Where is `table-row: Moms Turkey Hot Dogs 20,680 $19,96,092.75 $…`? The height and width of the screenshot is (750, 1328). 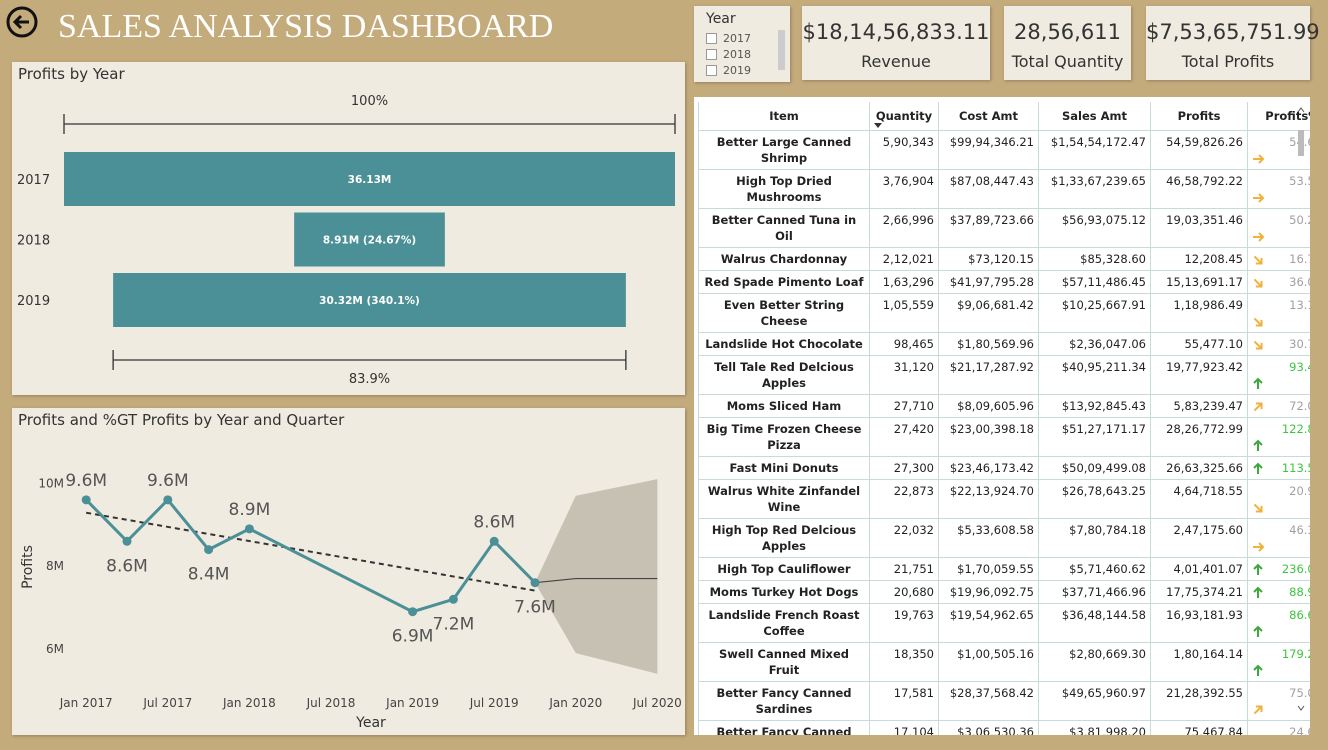
table-row: Moms Turkey Hot Dogs 20,680 $19,96,092.75 $… is located at coordinates (1004, 592).